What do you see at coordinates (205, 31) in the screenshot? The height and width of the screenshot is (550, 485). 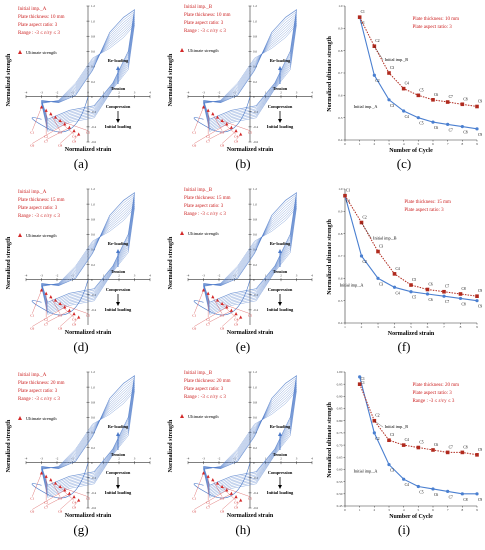 I see `info-line: Range : -3 ≤ ε/εy ≤ 3` at bounding box center [205, 31].